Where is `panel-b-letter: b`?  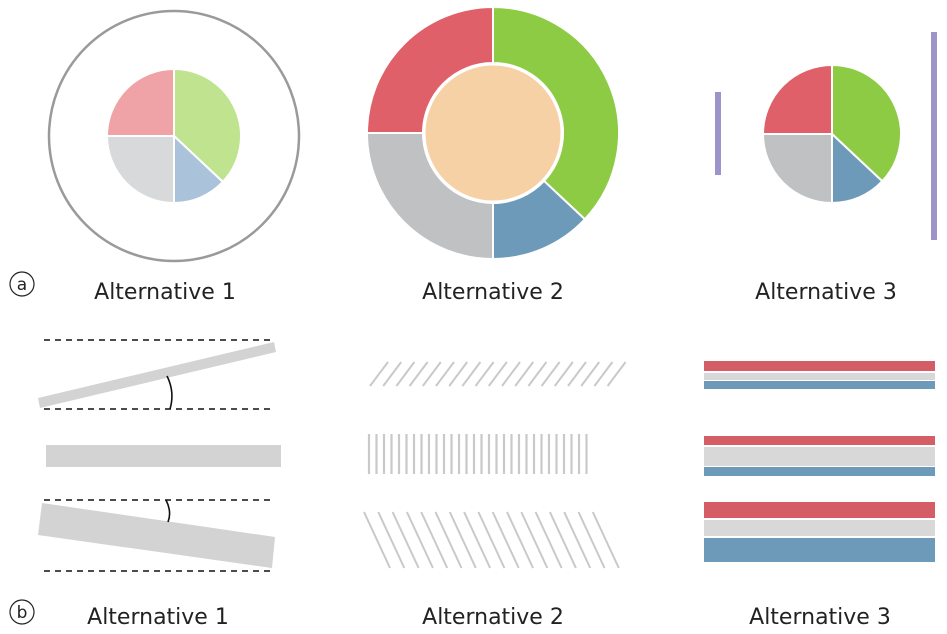
panel-b-letter: b is located at coordinates (22, 612).